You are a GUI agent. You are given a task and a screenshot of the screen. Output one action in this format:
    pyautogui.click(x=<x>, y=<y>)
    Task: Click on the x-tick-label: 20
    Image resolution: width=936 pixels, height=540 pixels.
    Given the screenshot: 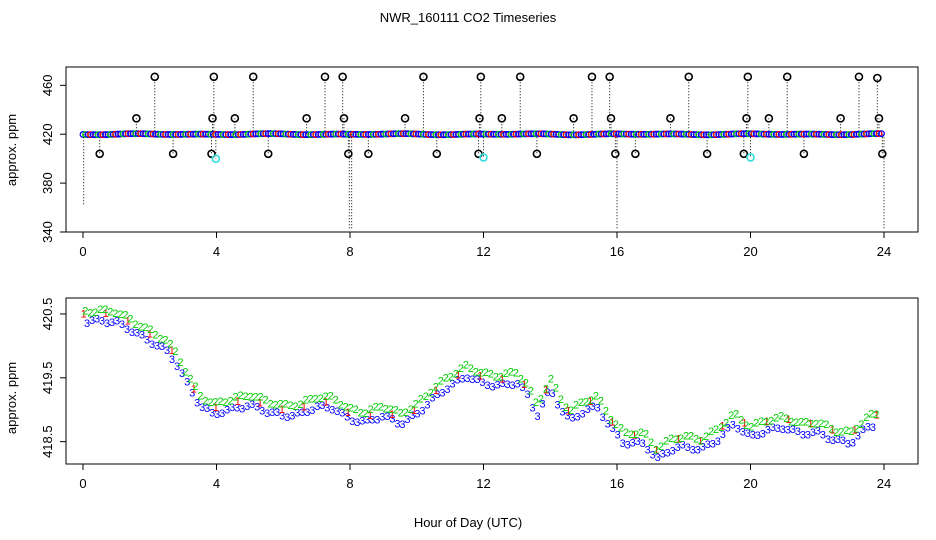 What is the action you would take?
    pyautogui.click(x=750, y=251)
    